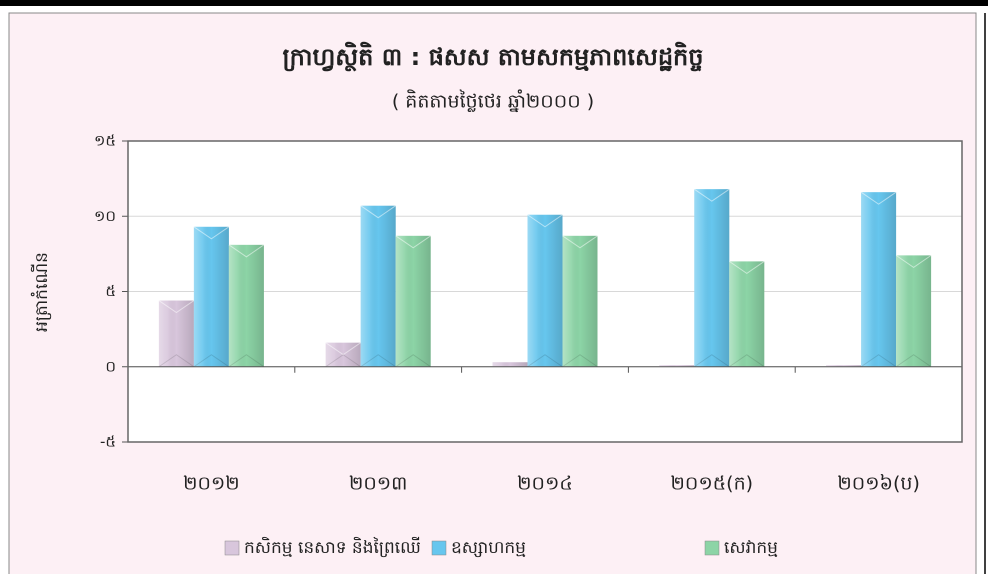 This screenshot has width=988, height=574. What do you see at coordinates (332, 547) in the screenshot?
I see `legend-label: កសិកម្ម នេសាទ និងព្រៃឈើ` at bounding box center [332, 547].